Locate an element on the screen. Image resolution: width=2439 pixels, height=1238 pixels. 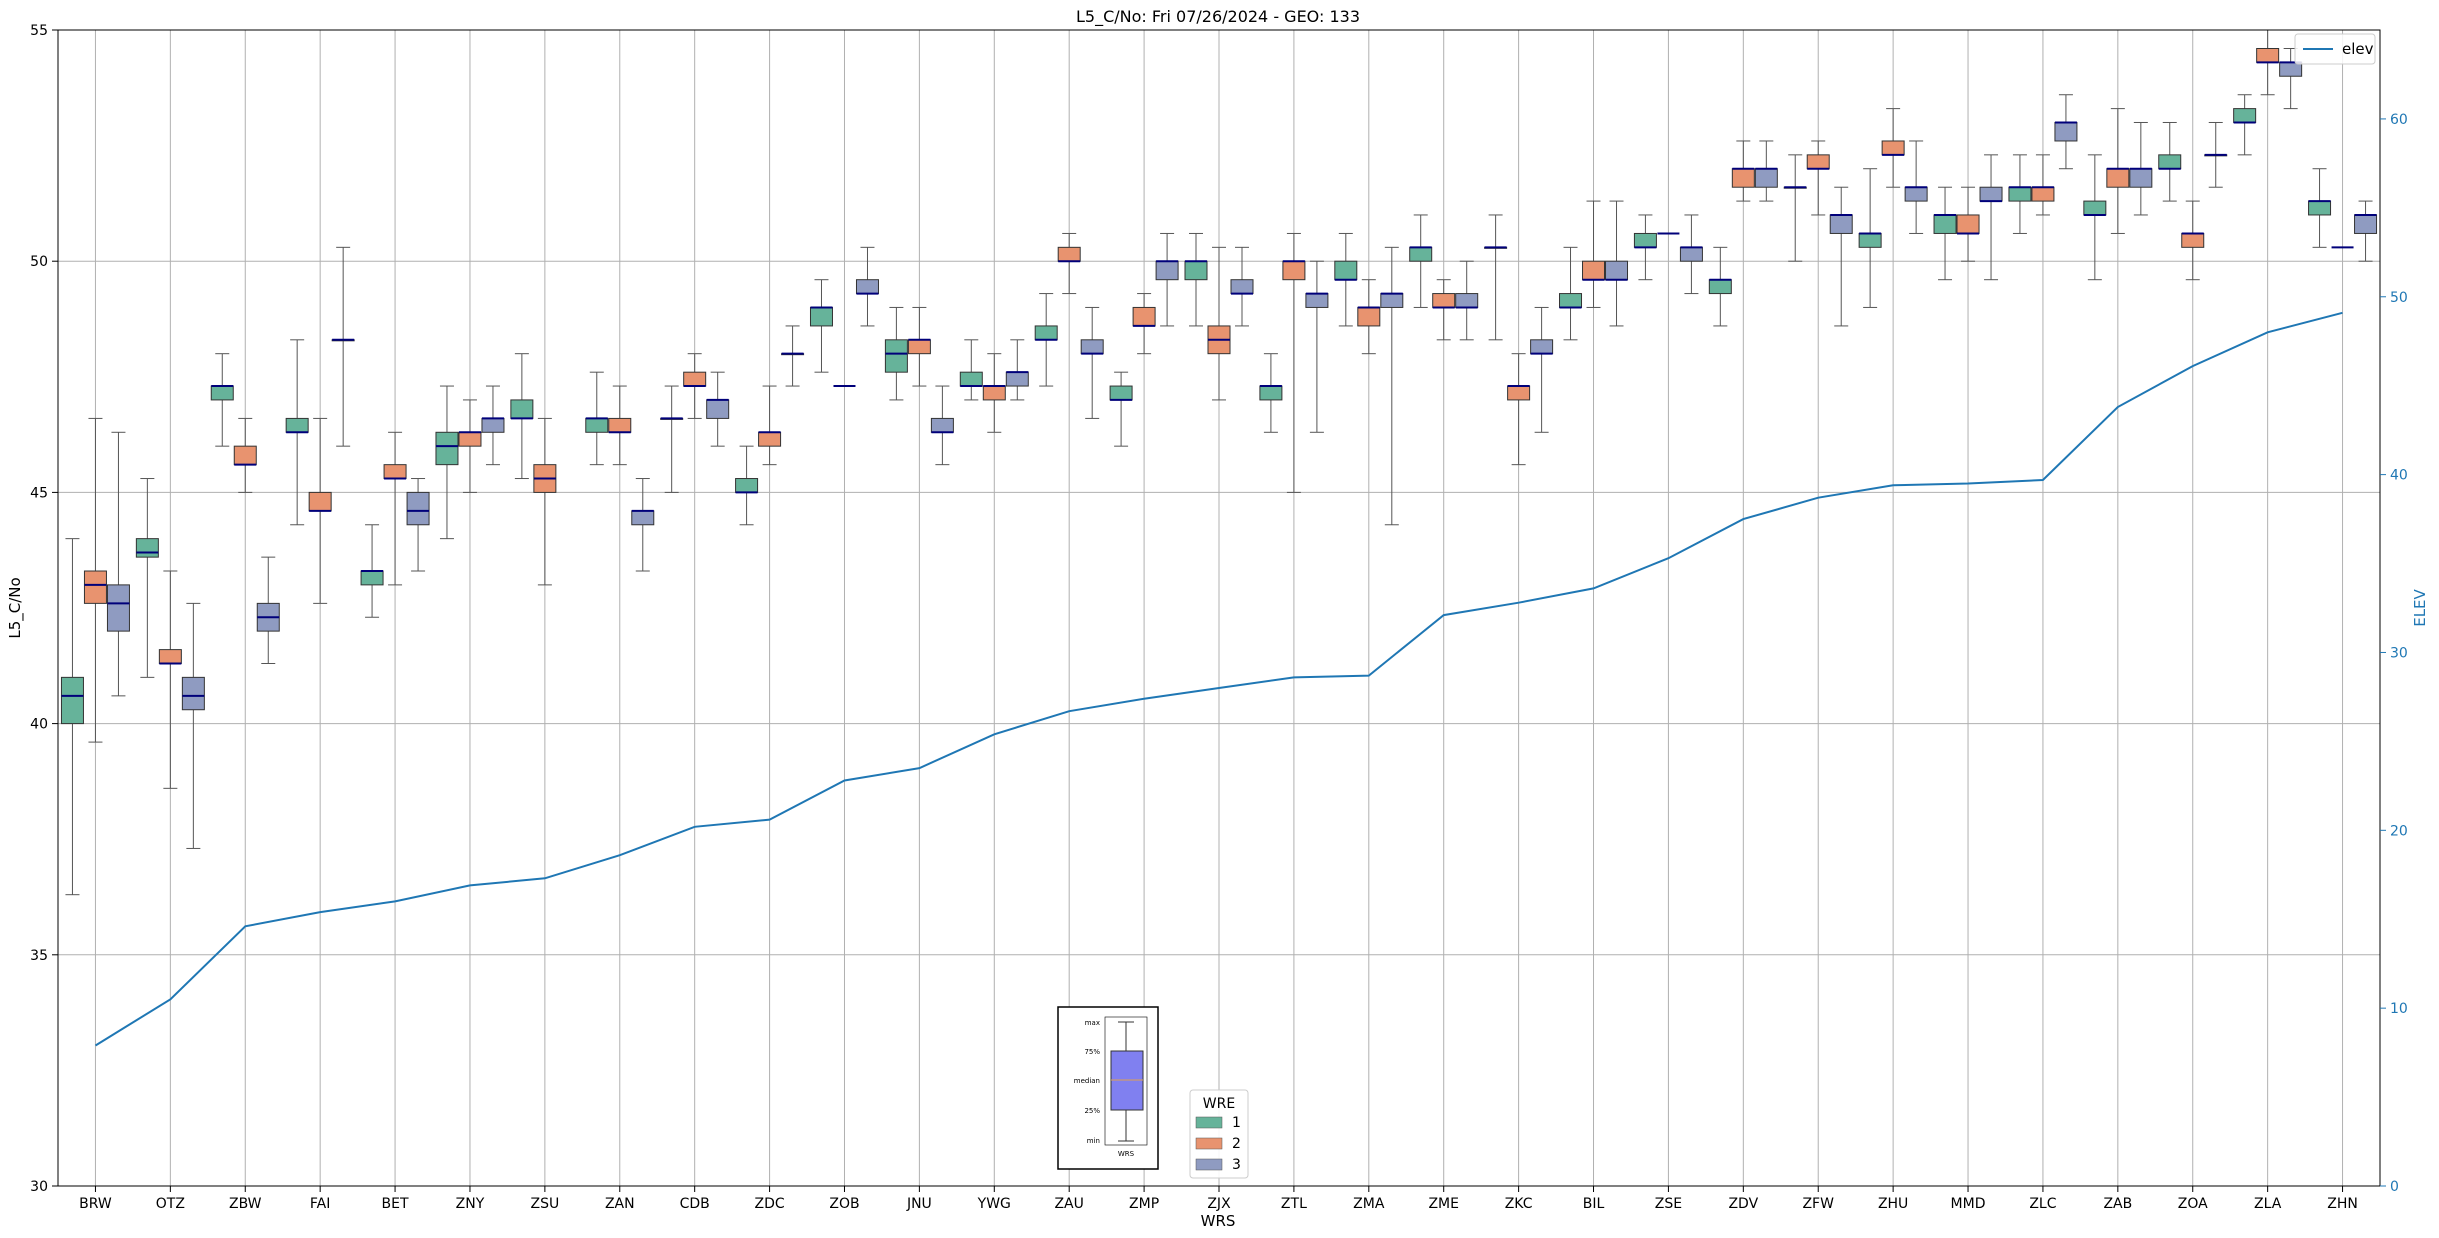
box-ZME-wre2 is located at coordinates (1444, 300).